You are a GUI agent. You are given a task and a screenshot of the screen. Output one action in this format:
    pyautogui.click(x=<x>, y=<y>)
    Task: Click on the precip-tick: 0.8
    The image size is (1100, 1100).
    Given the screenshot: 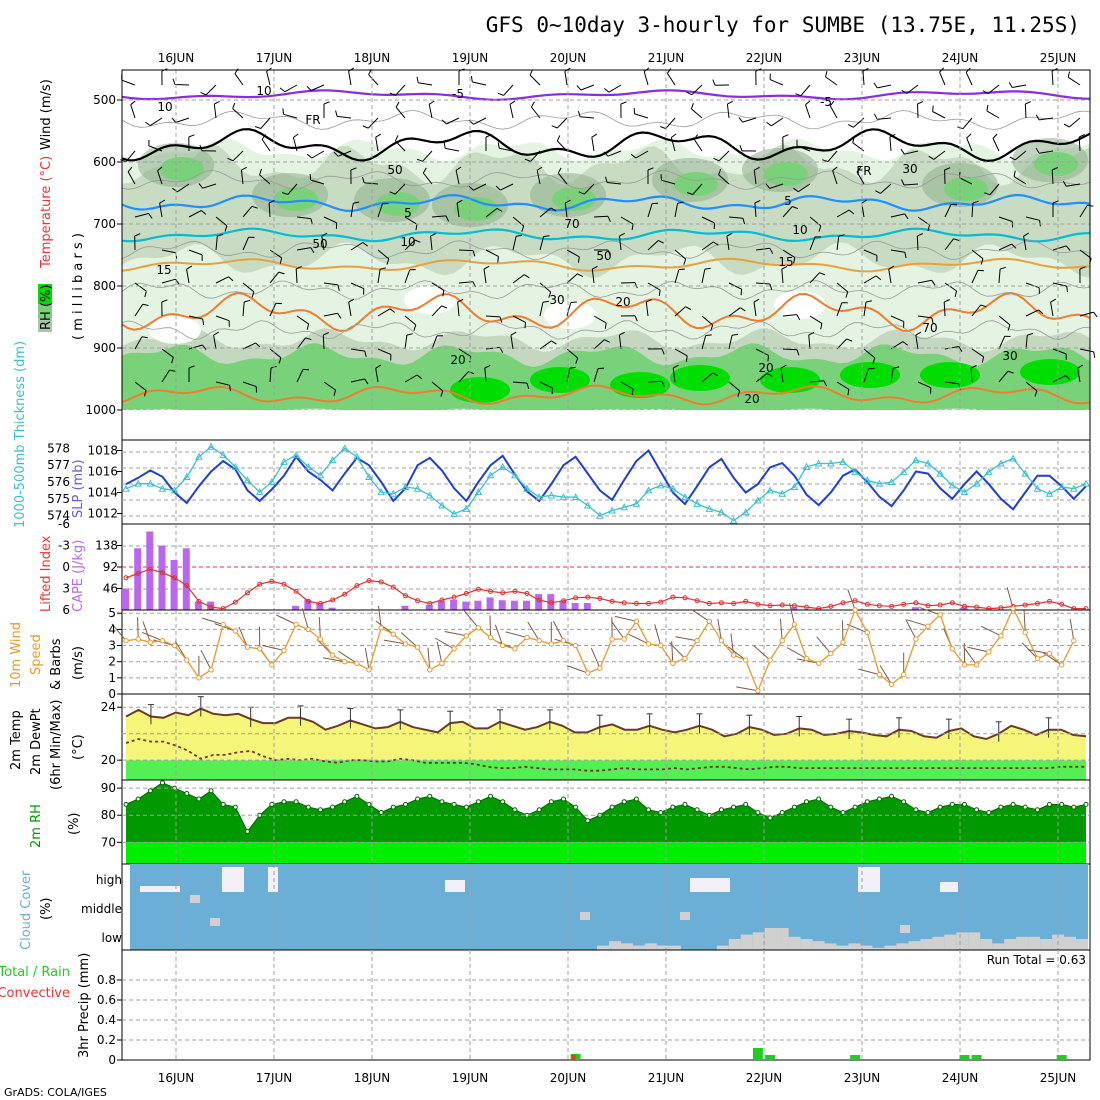 What is the action you would take?
    pyautogui.click(x=106, y=980)
    